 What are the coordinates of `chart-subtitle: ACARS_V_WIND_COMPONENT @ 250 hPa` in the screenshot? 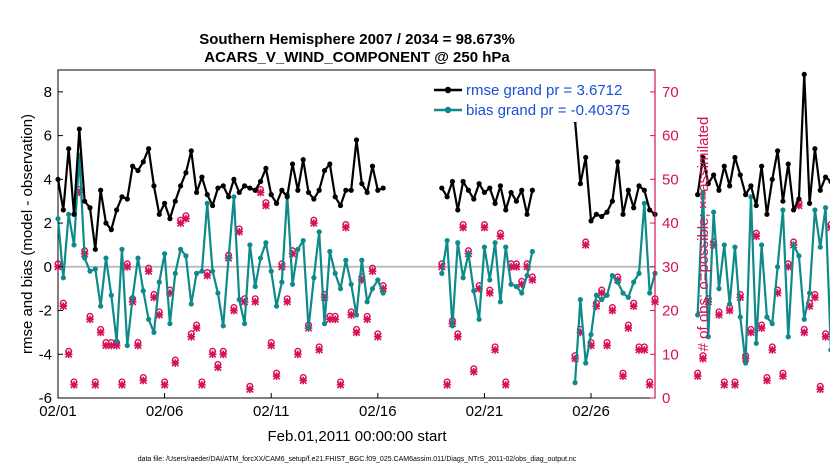 It's located at (357, 57).